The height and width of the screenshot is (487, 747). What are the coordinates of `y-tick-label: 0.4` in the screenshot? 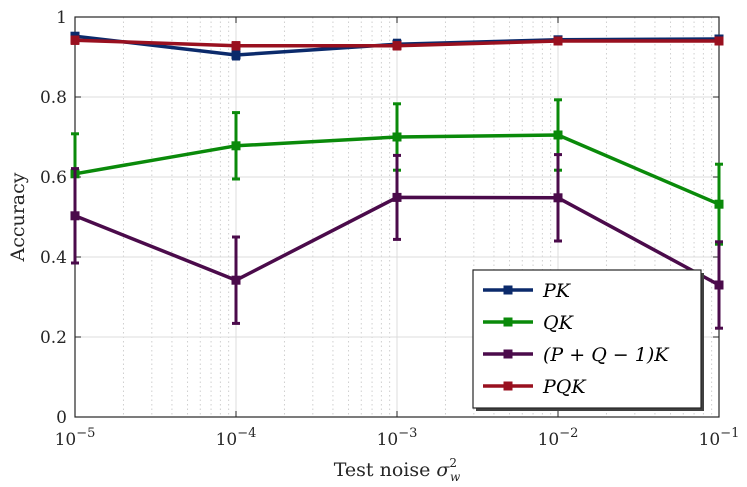 It's located at (53, 258).